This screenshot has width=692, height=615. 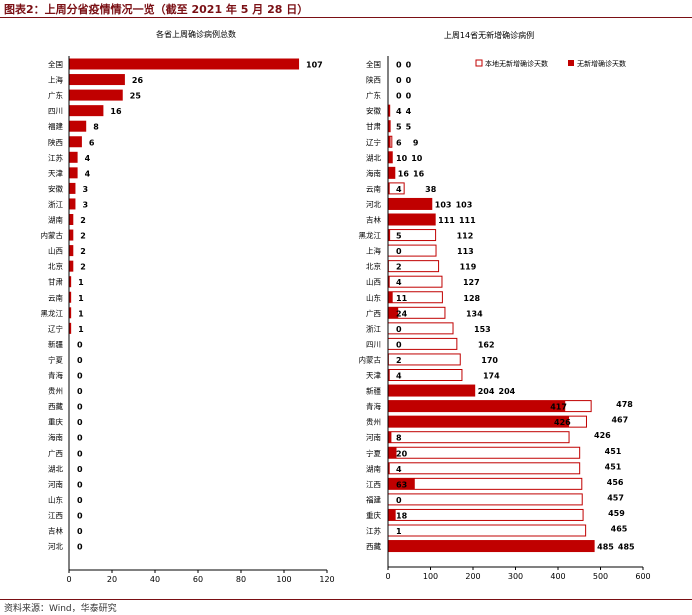 I want to click on left-category-label: 全国, so click(x=55, y=64).